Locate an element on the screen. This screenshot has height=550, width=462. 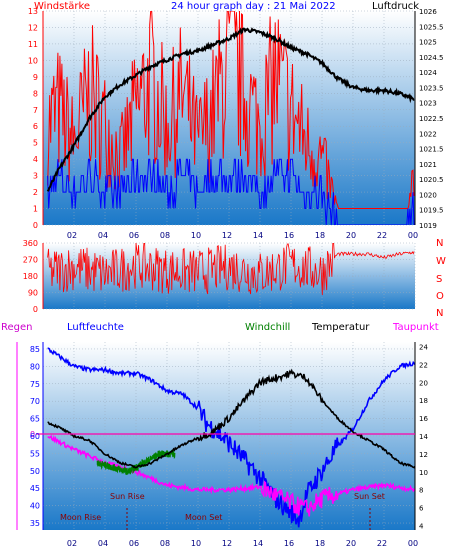
y-left-tick-label: 50 is located at coordinates (35, 471).